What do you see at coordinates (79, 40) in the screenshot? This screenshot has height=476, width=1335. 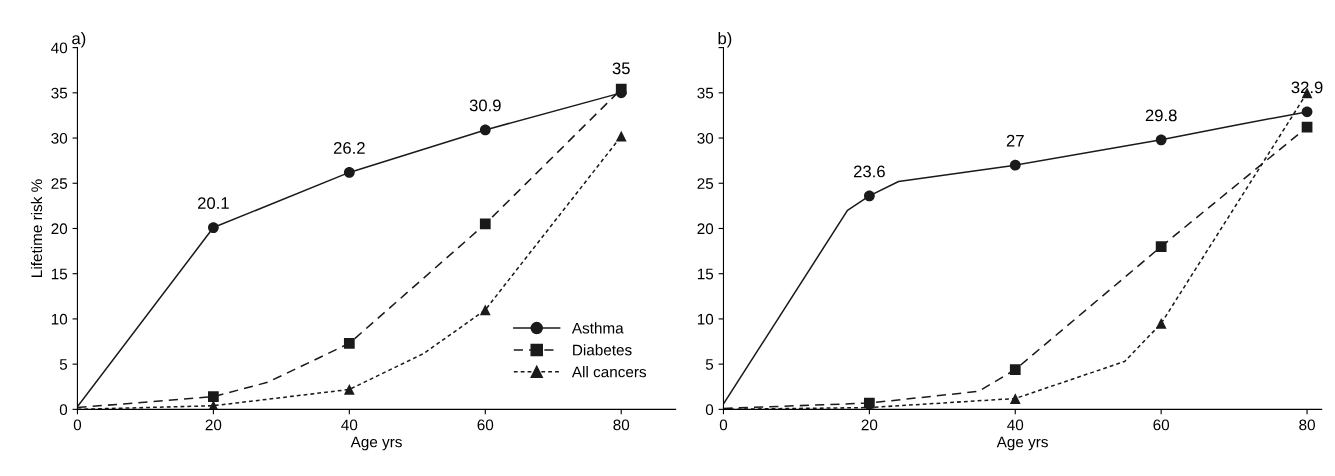 I see `chart-title: a)` at bounding box center [79, 40].